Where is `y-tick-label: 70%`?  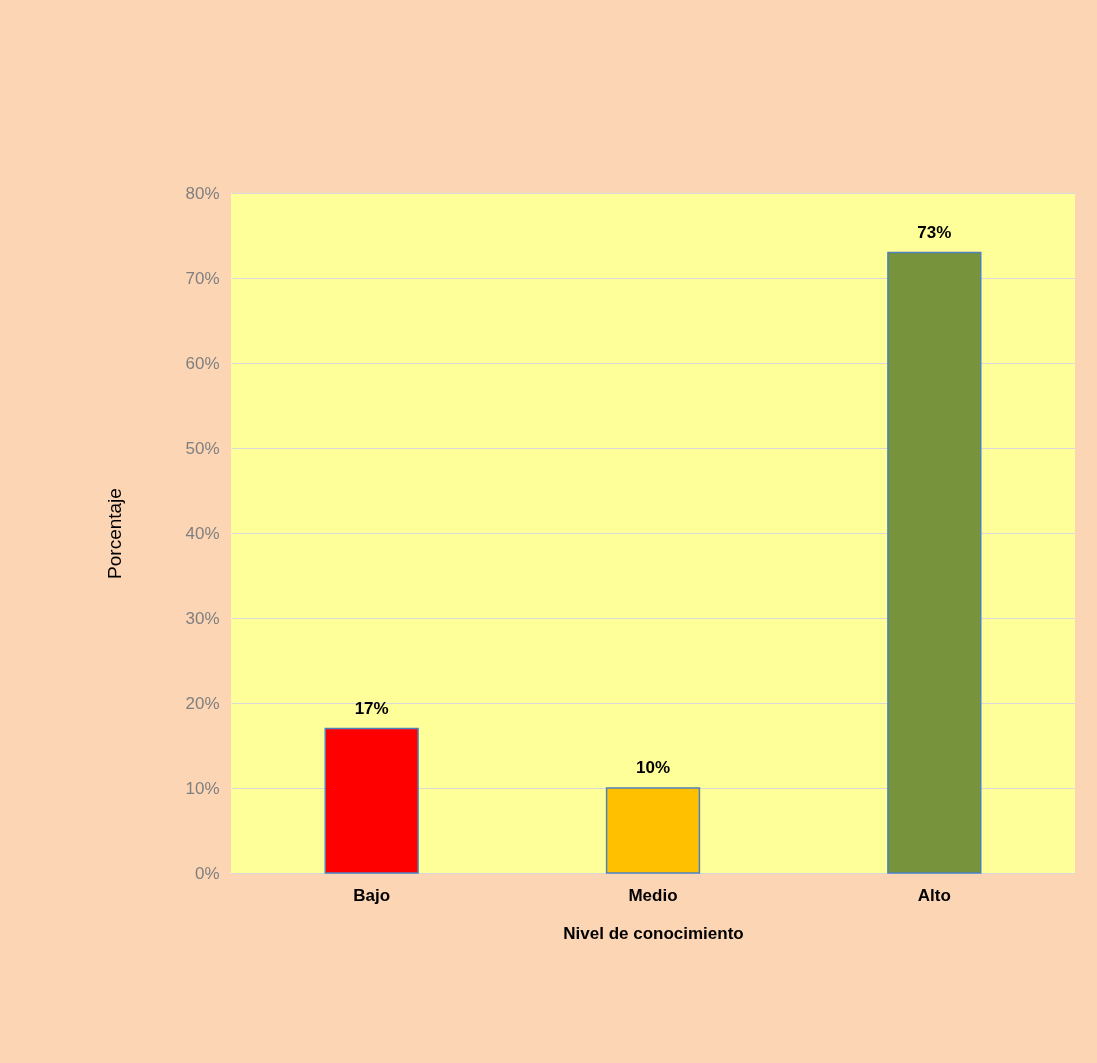 y-tick-label: 70% is located at coordinates (202, 278).